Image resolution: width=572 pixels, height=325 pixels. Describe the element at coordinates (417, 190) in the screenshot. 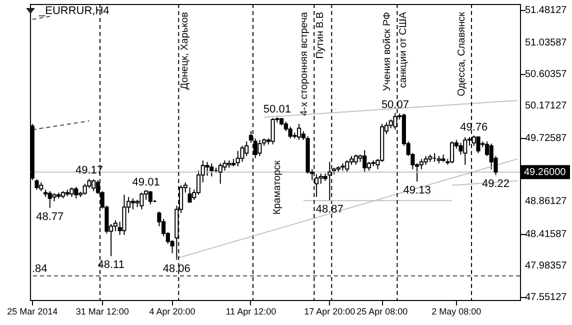

I see `annotation: 49.13` at that location.